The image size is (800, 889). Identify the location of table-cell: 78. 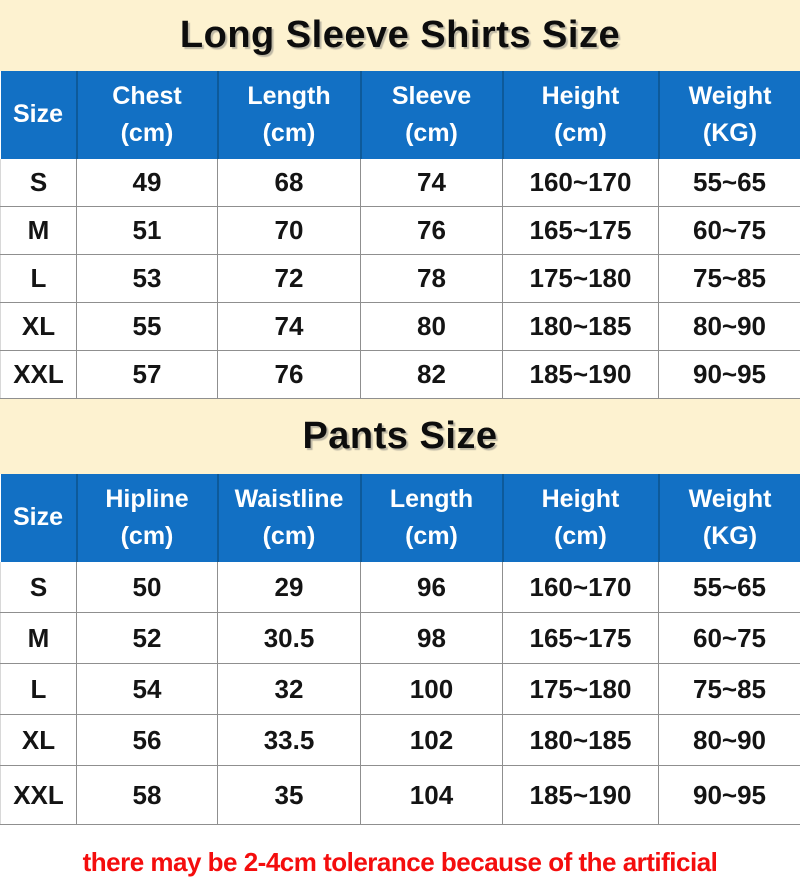
(431, 278).